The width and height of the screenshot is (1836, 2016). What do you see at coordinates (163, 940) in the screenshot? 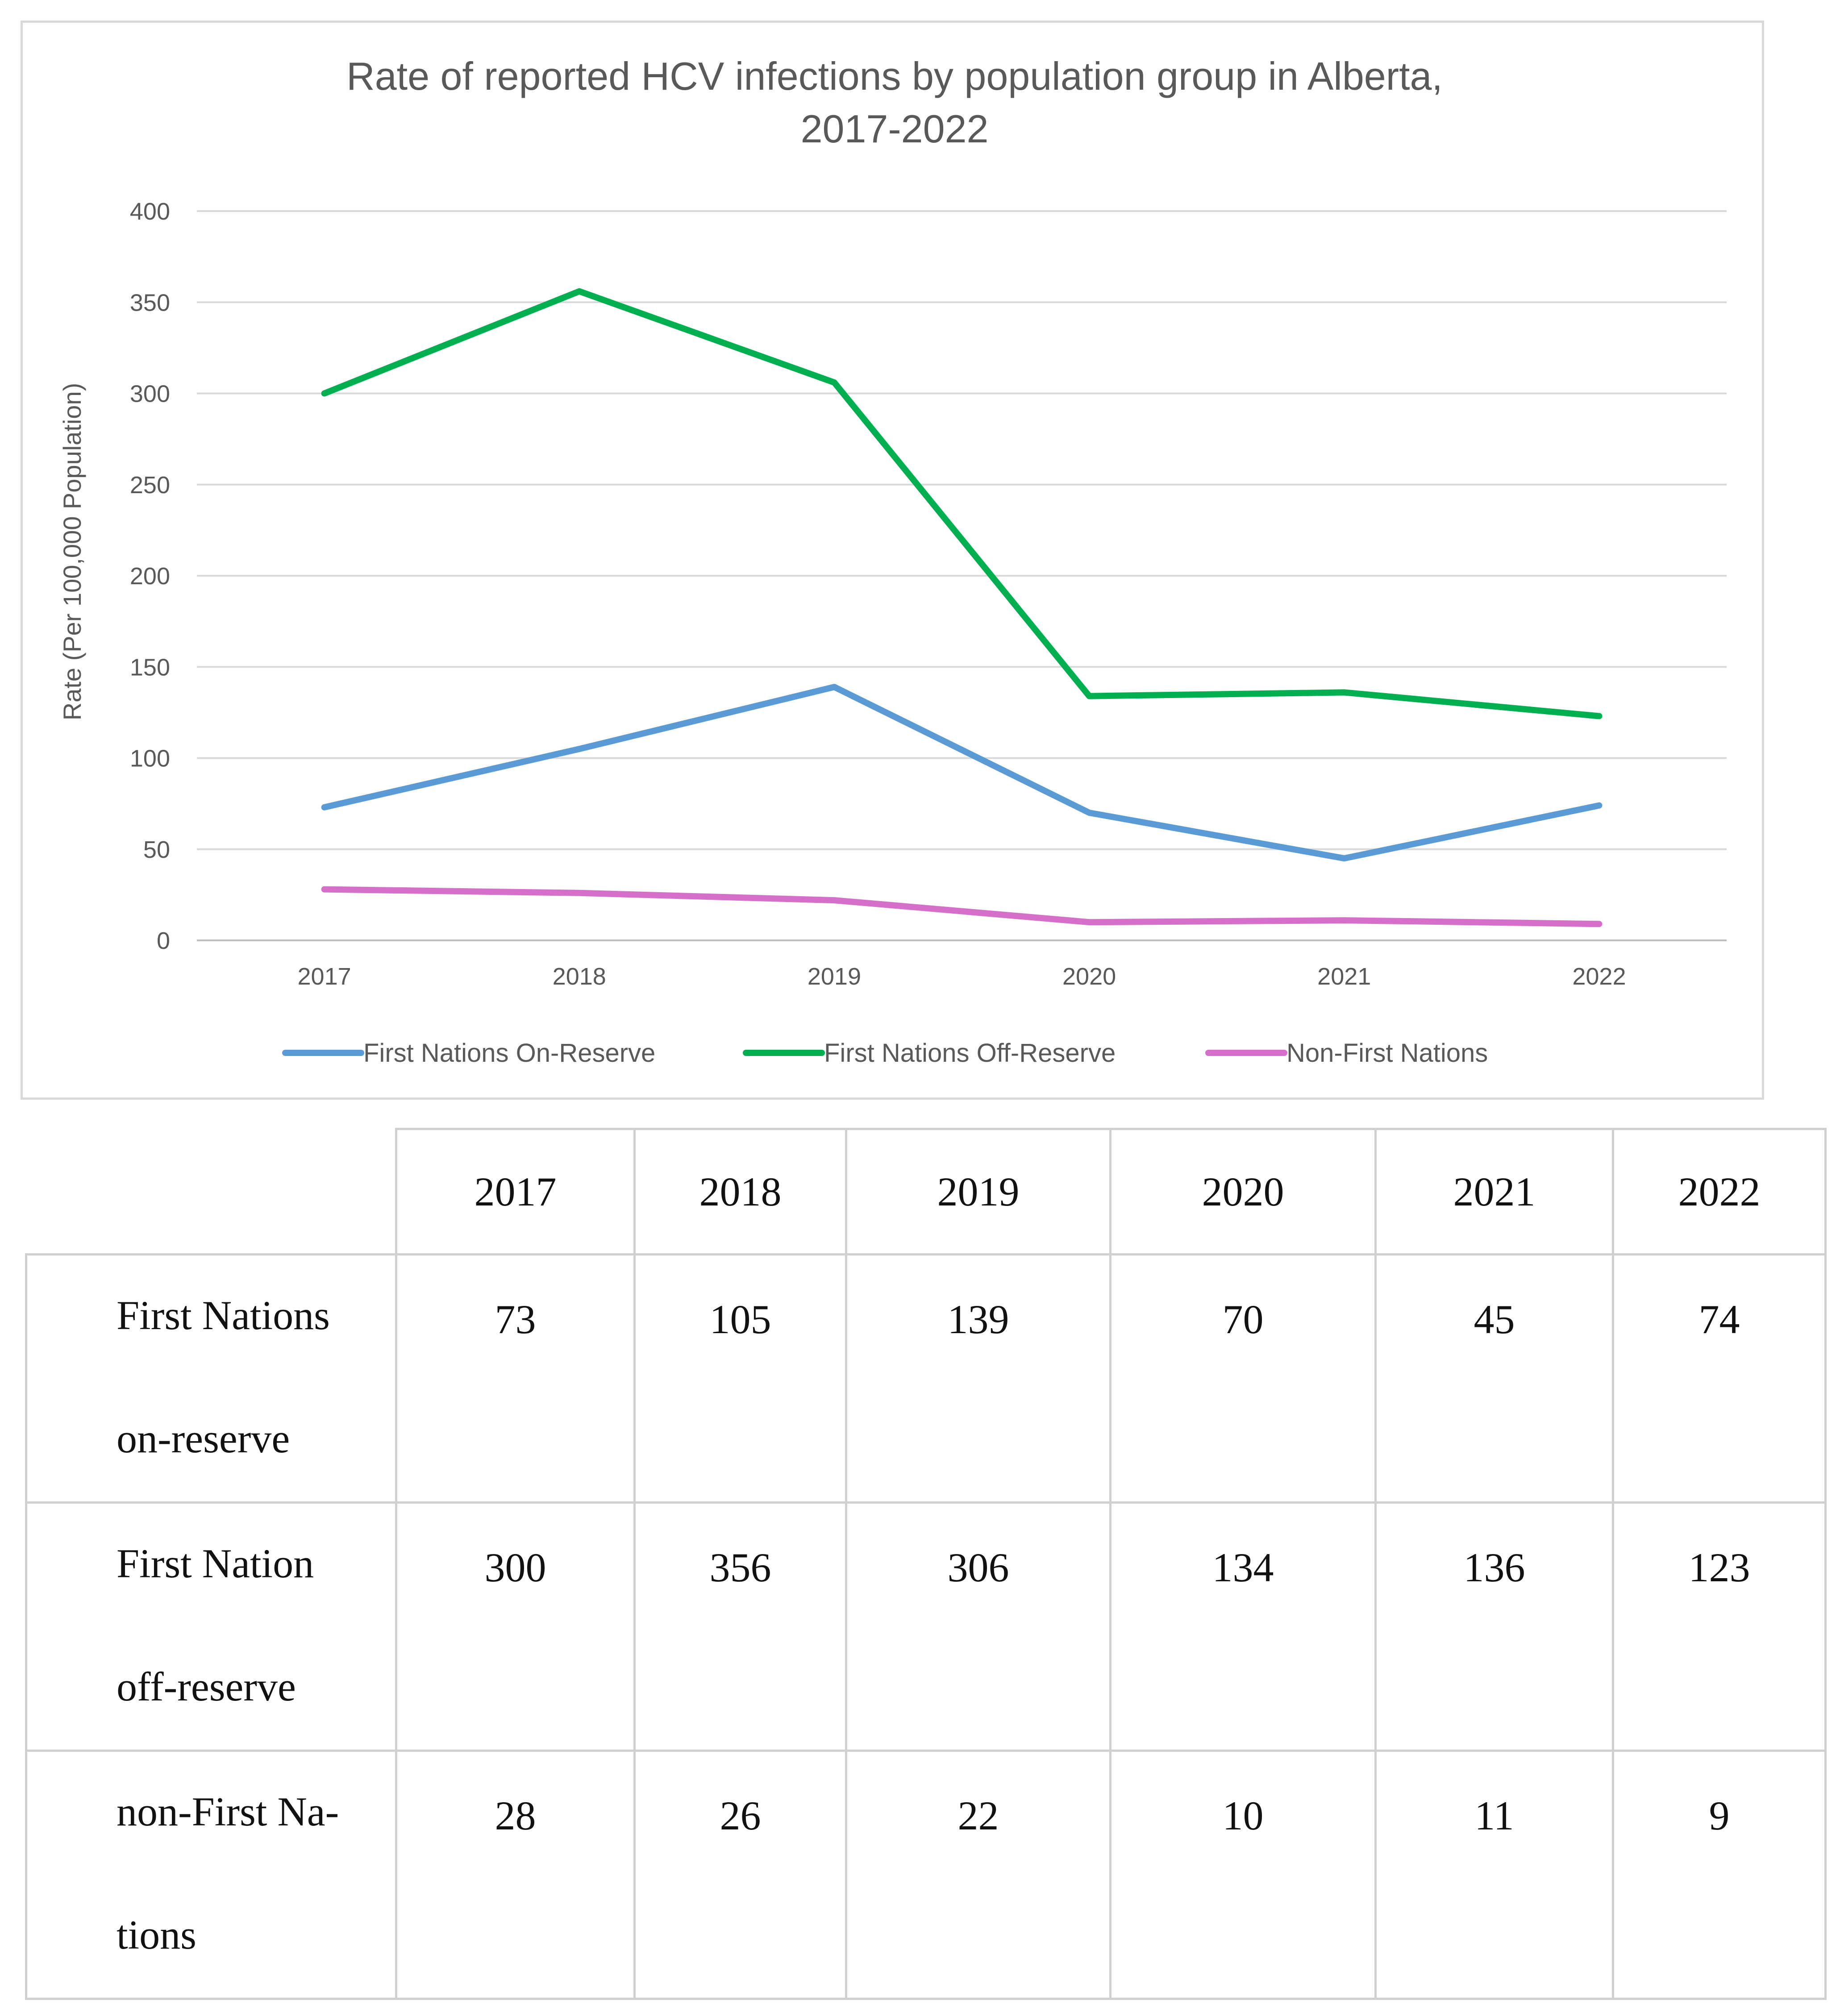
I see `y-tick-label: 0` at bounding box center [163, 940].